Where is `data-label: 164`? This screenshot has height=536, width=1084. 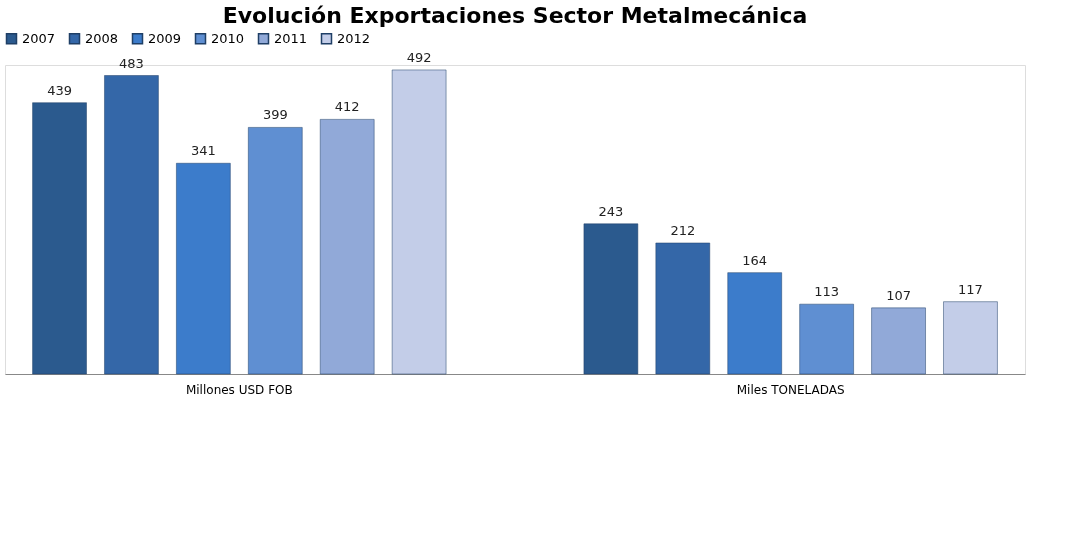
data-label: 164 is located at coordinates (755, 260).